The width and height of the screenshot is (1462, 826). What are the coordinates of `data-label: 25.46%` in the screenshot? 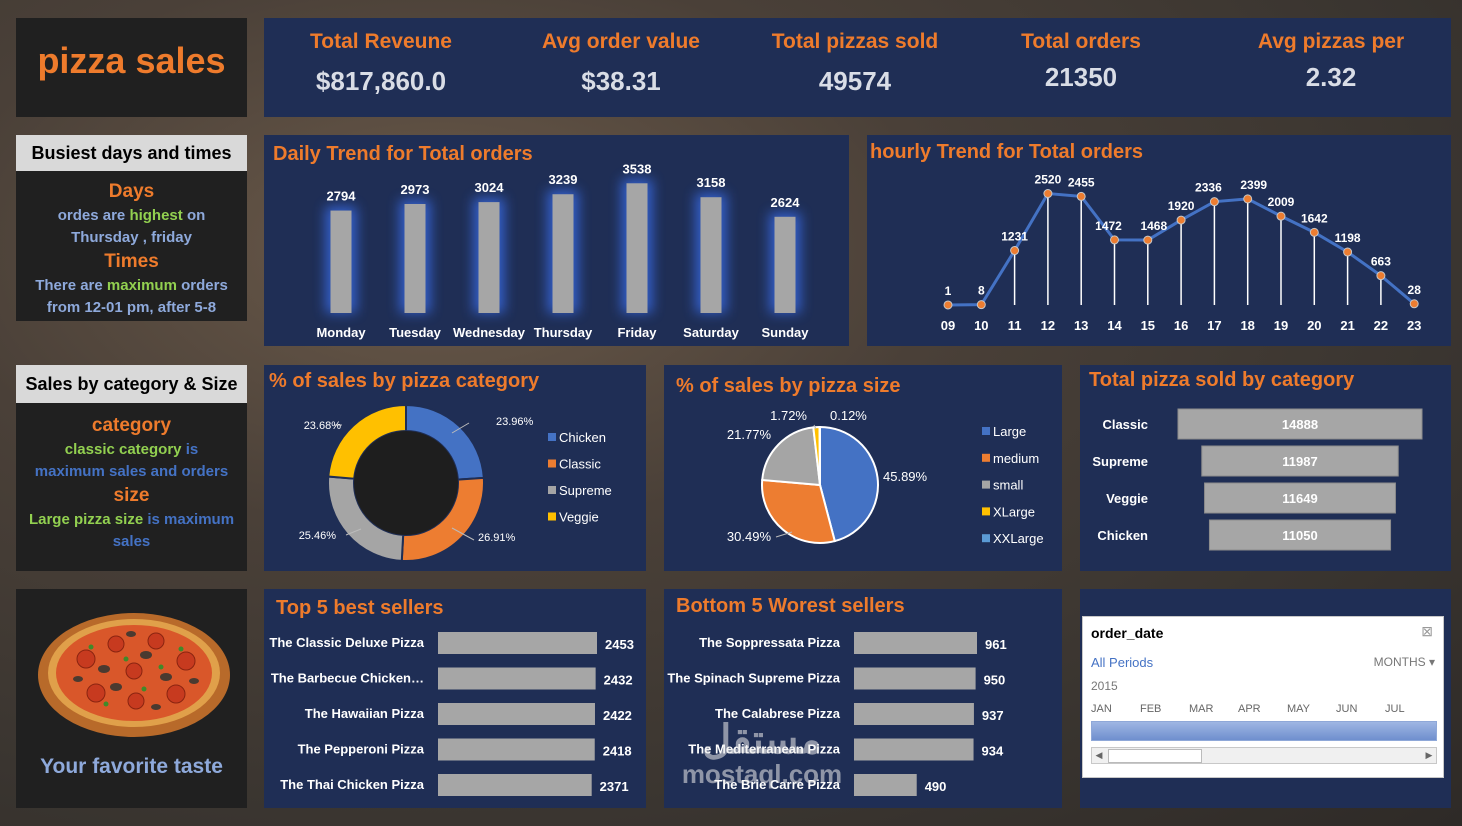 It's located at (318, 536).